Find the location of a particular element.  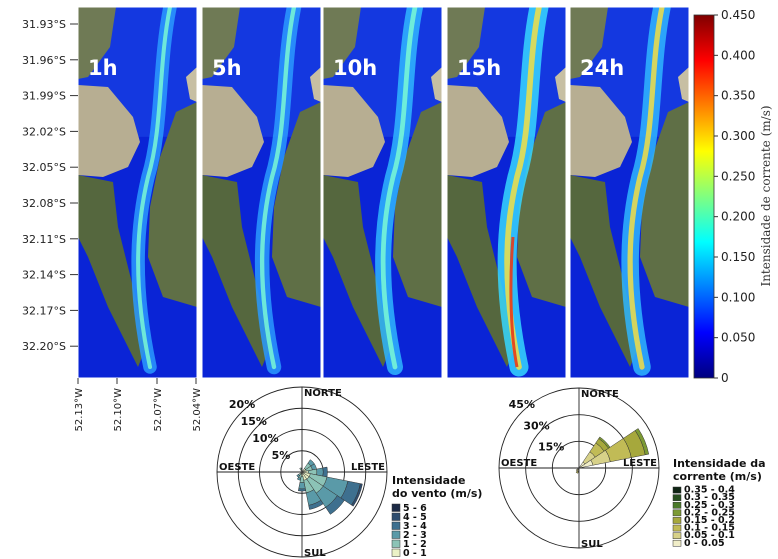

map-panel: 1h is located at coordinates (137, 192).